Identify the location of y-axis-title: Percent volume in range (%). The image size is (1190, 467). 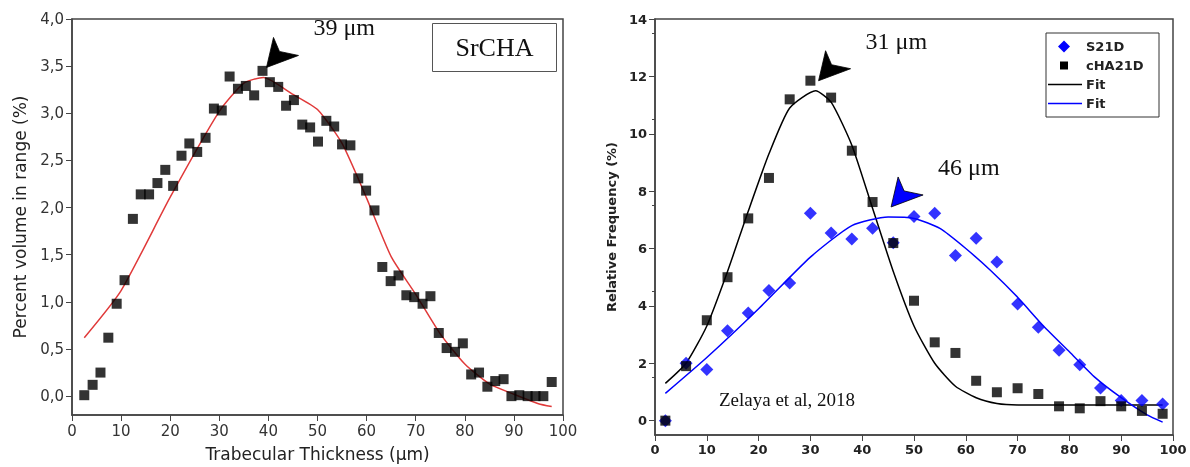
(19, 217).